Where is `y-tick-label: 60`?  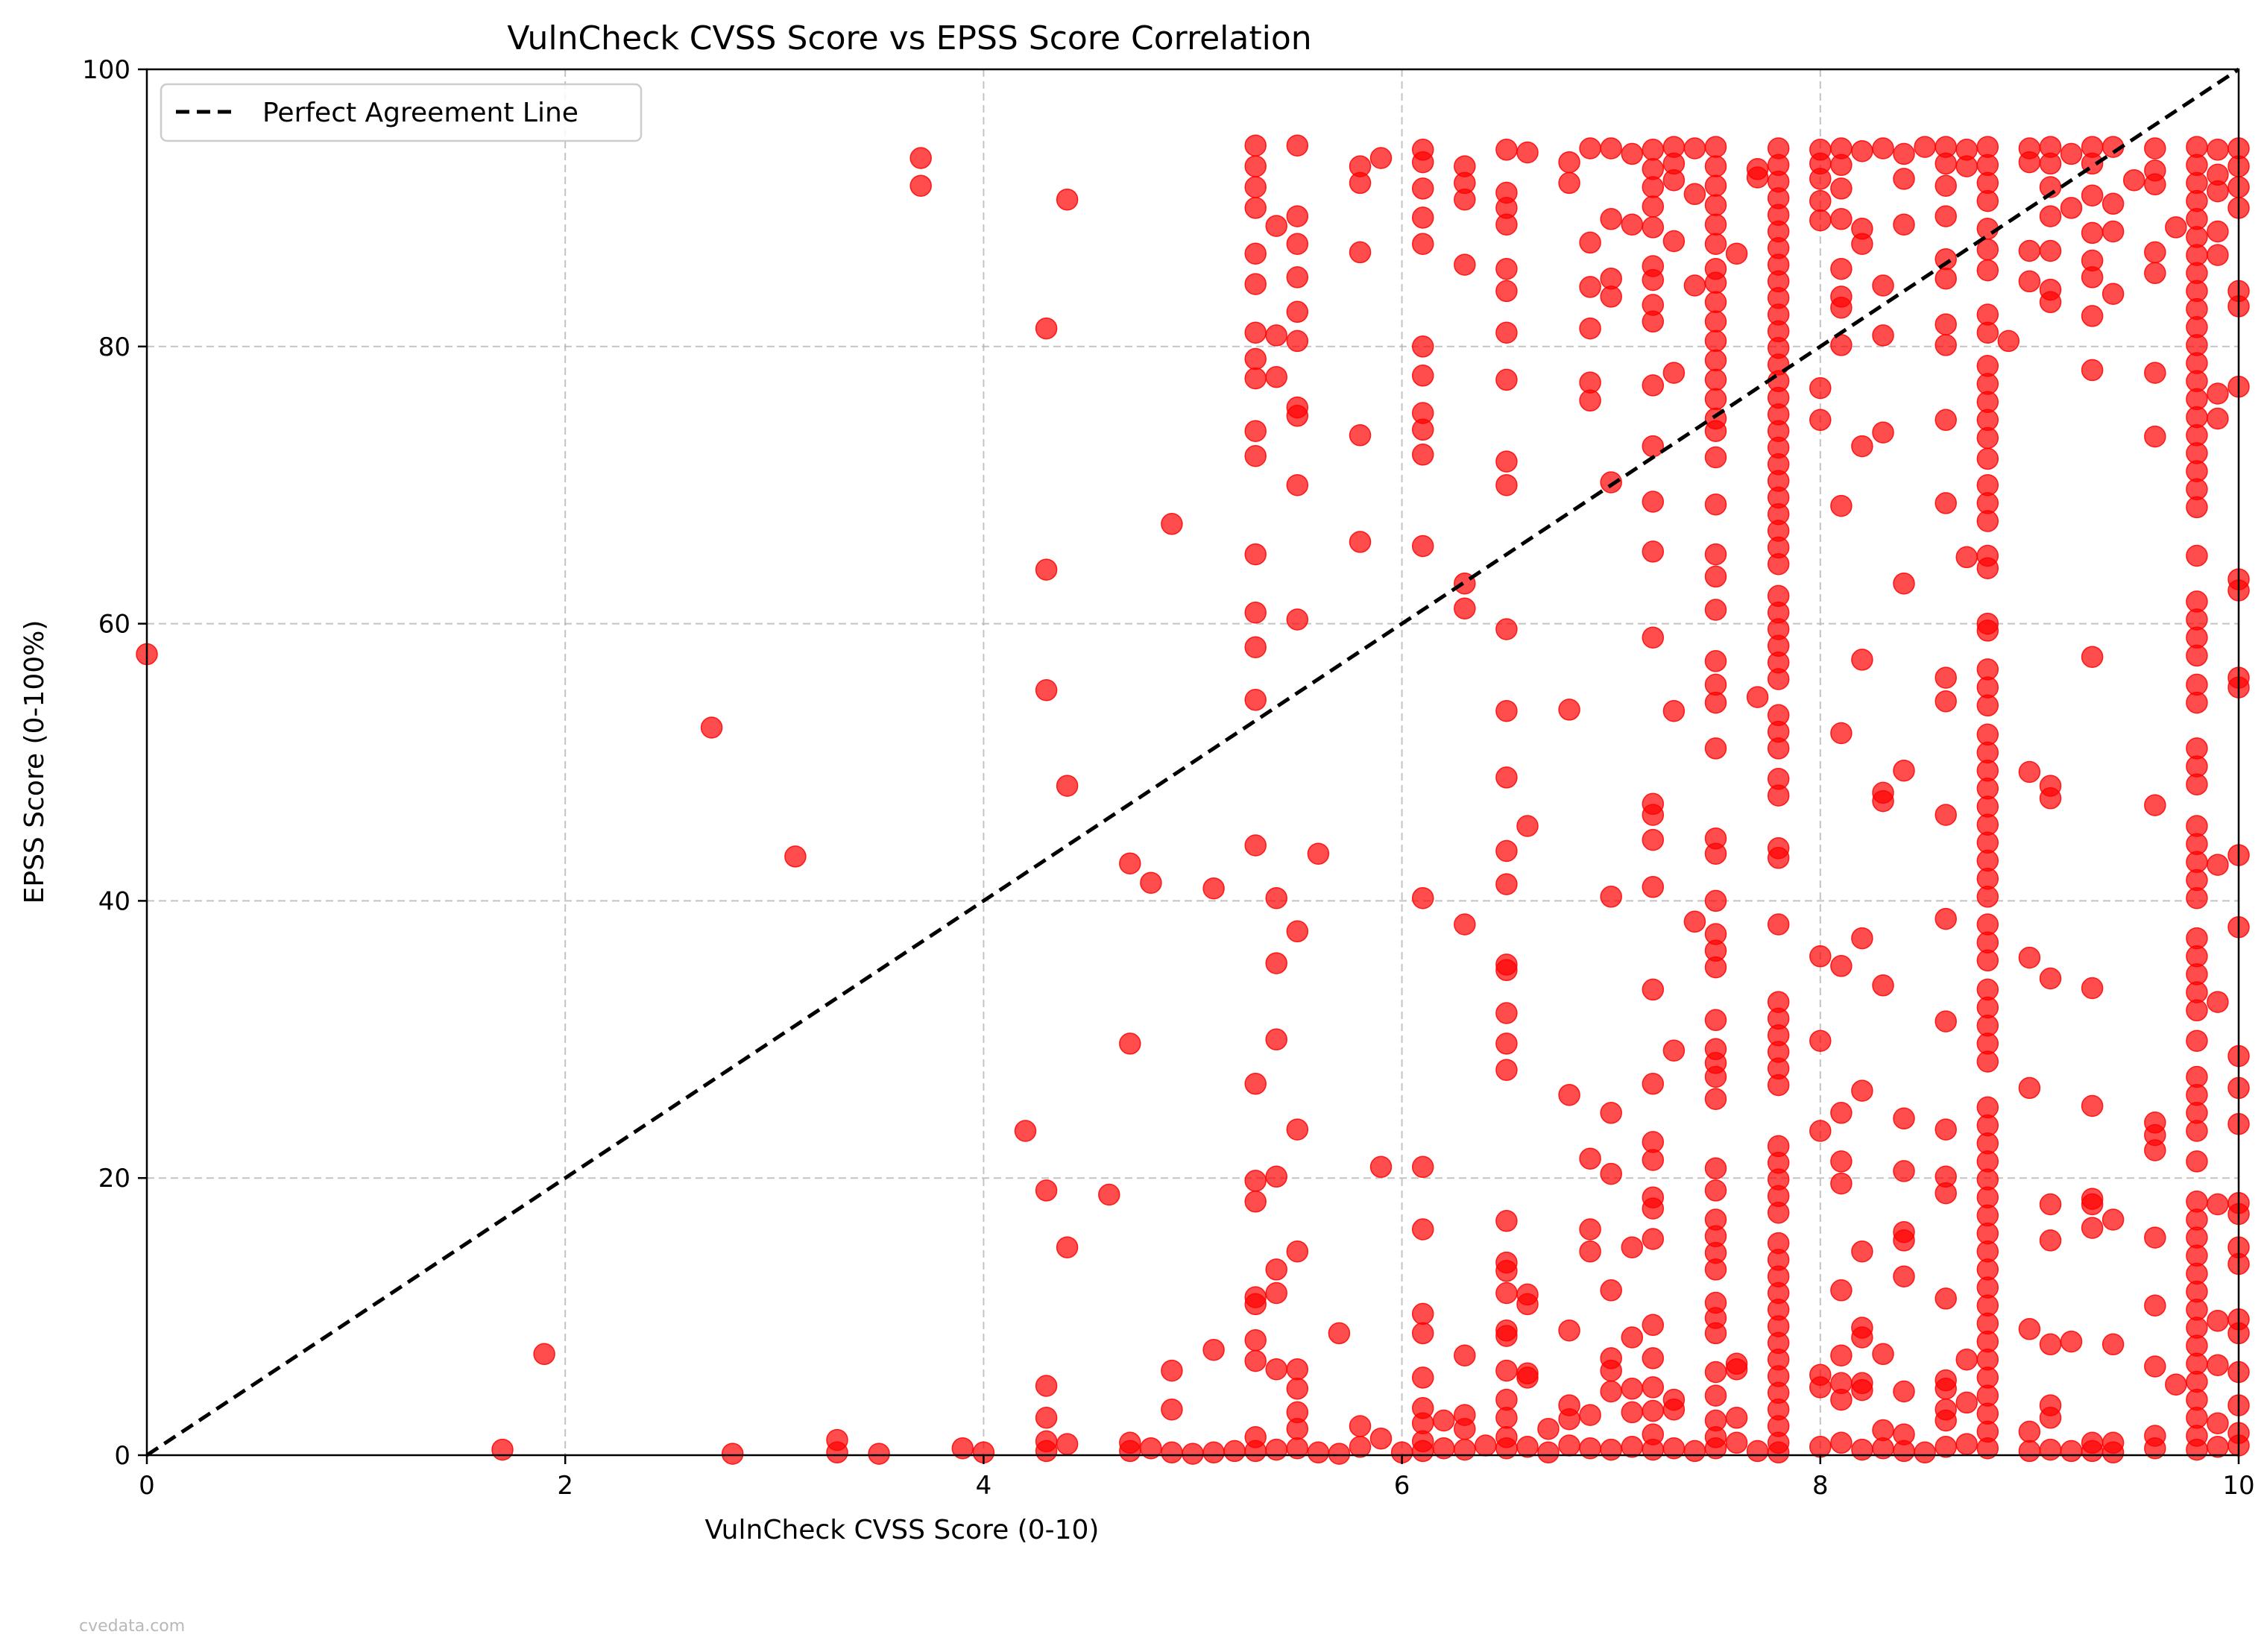 y-tick-label: 60 is located at coordinates (114, 625).